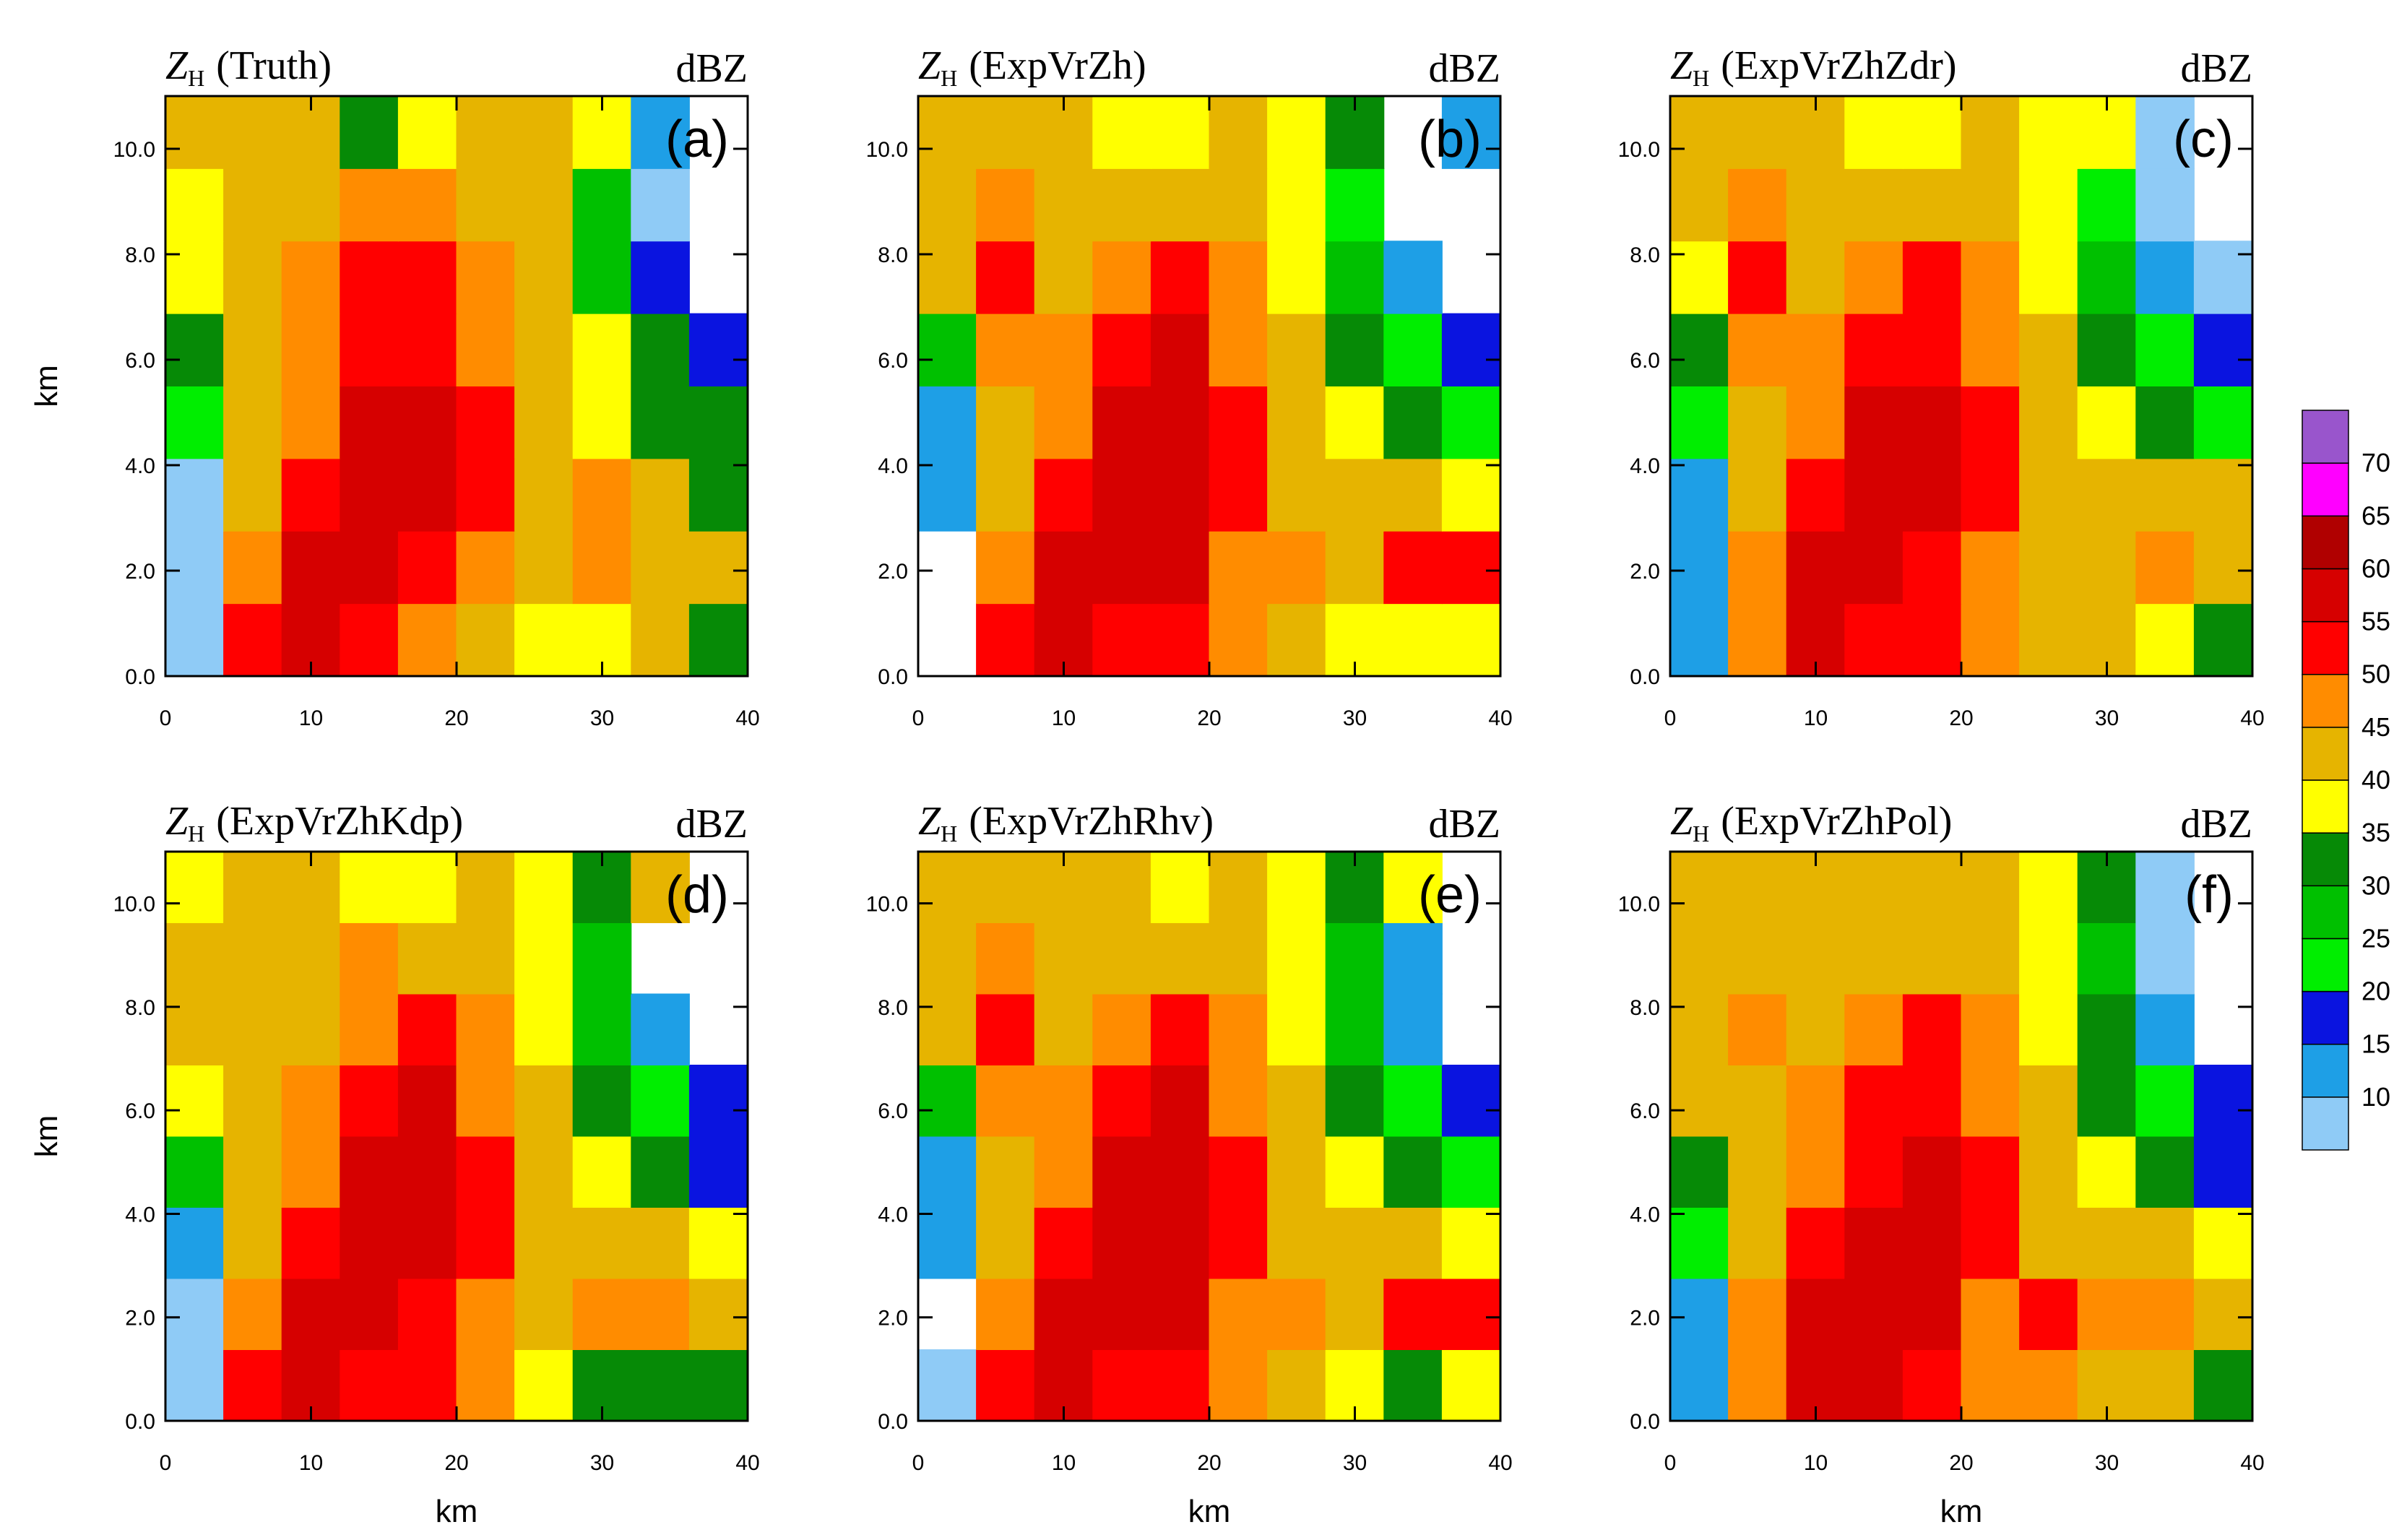 The width and height of the screenshot is (2407, 1540). Describe the element at coordinates (248, 67) in the screenshot. I see `panel-title: ZH (Truth)` at that location.